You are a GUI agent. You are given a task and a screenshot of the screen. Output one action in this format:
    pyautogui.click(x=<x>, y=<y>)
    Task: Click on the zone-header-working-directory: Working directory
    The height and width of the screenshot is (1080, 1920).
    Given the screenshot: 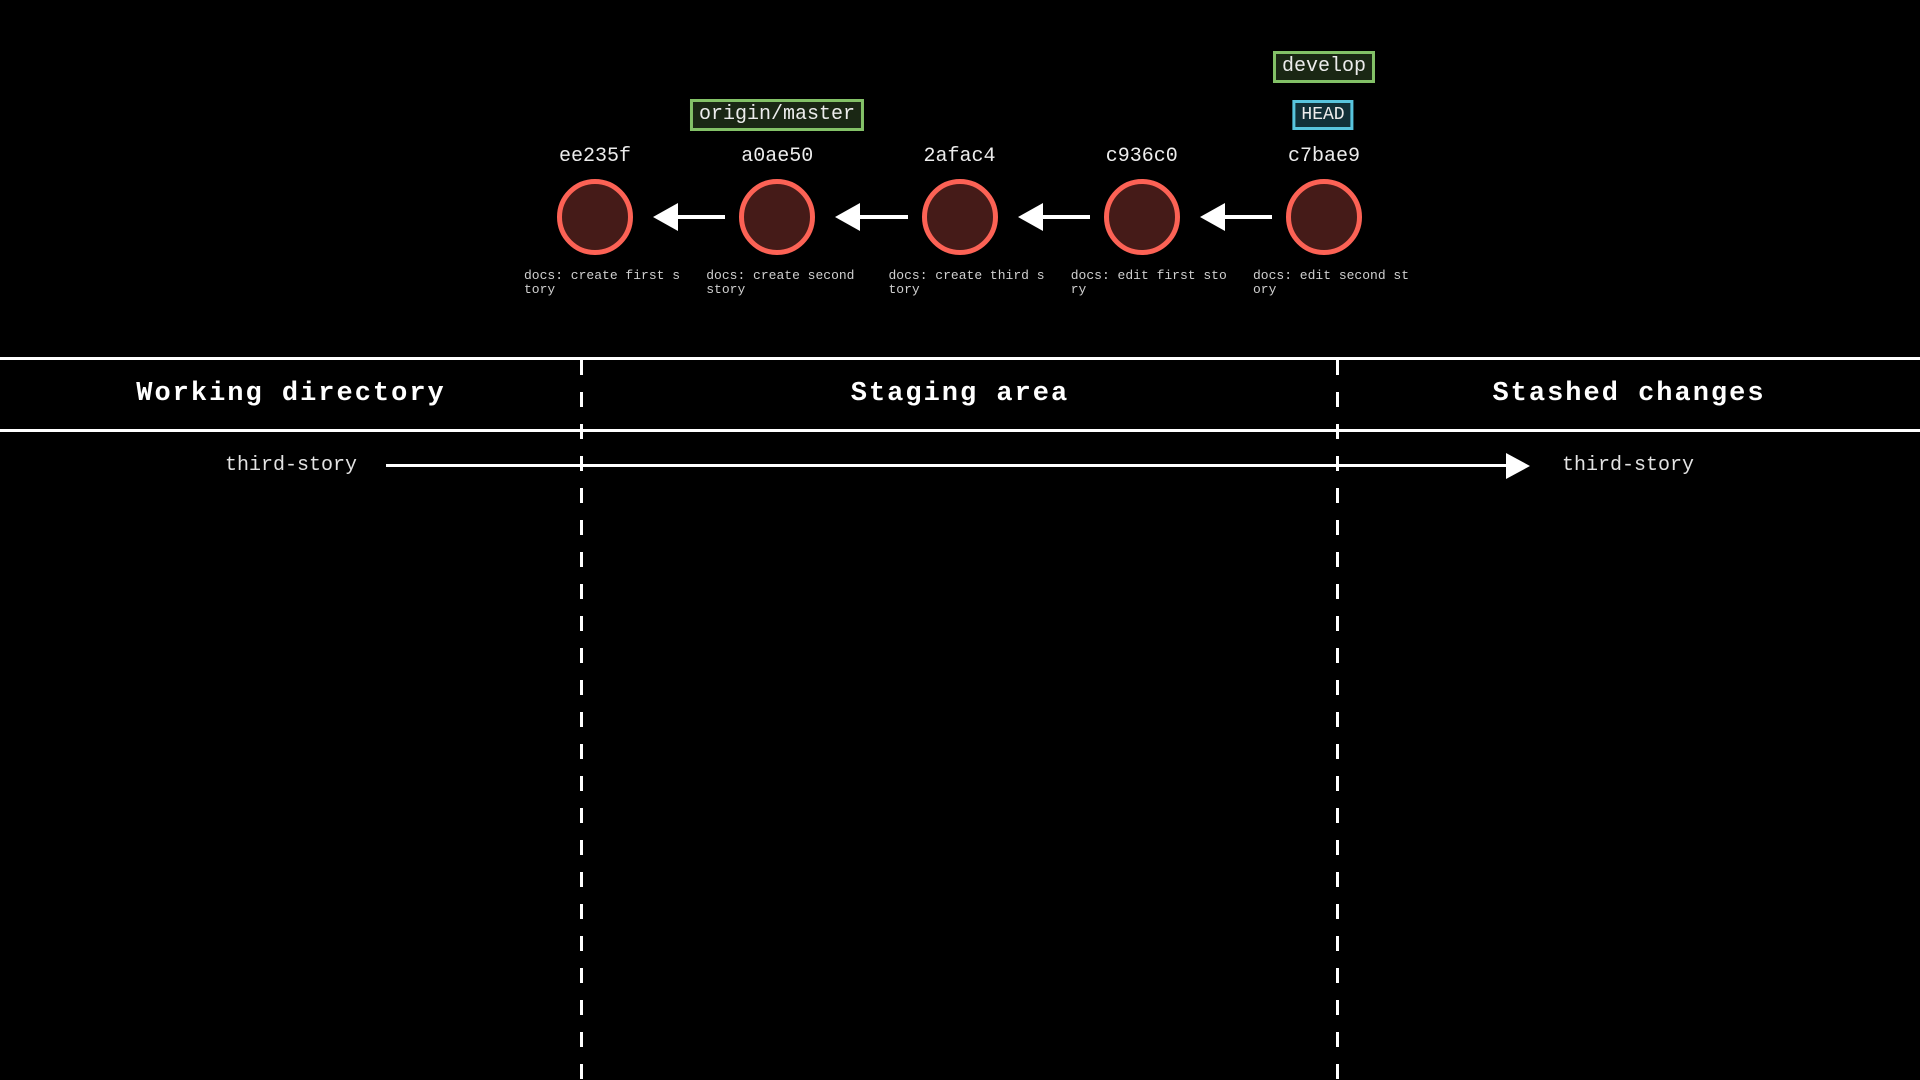 What is the action you would take?
    pyautogui.click(x=291, y=394)
    